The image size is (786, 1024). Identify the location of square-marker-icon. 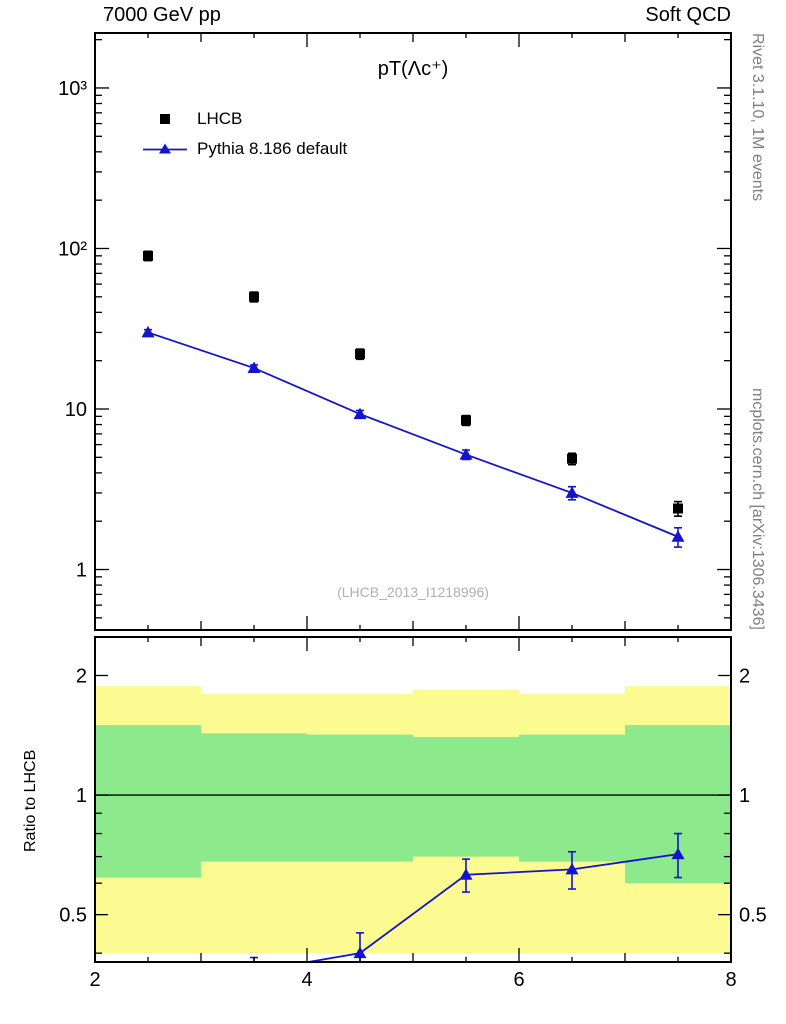
(165, 119).